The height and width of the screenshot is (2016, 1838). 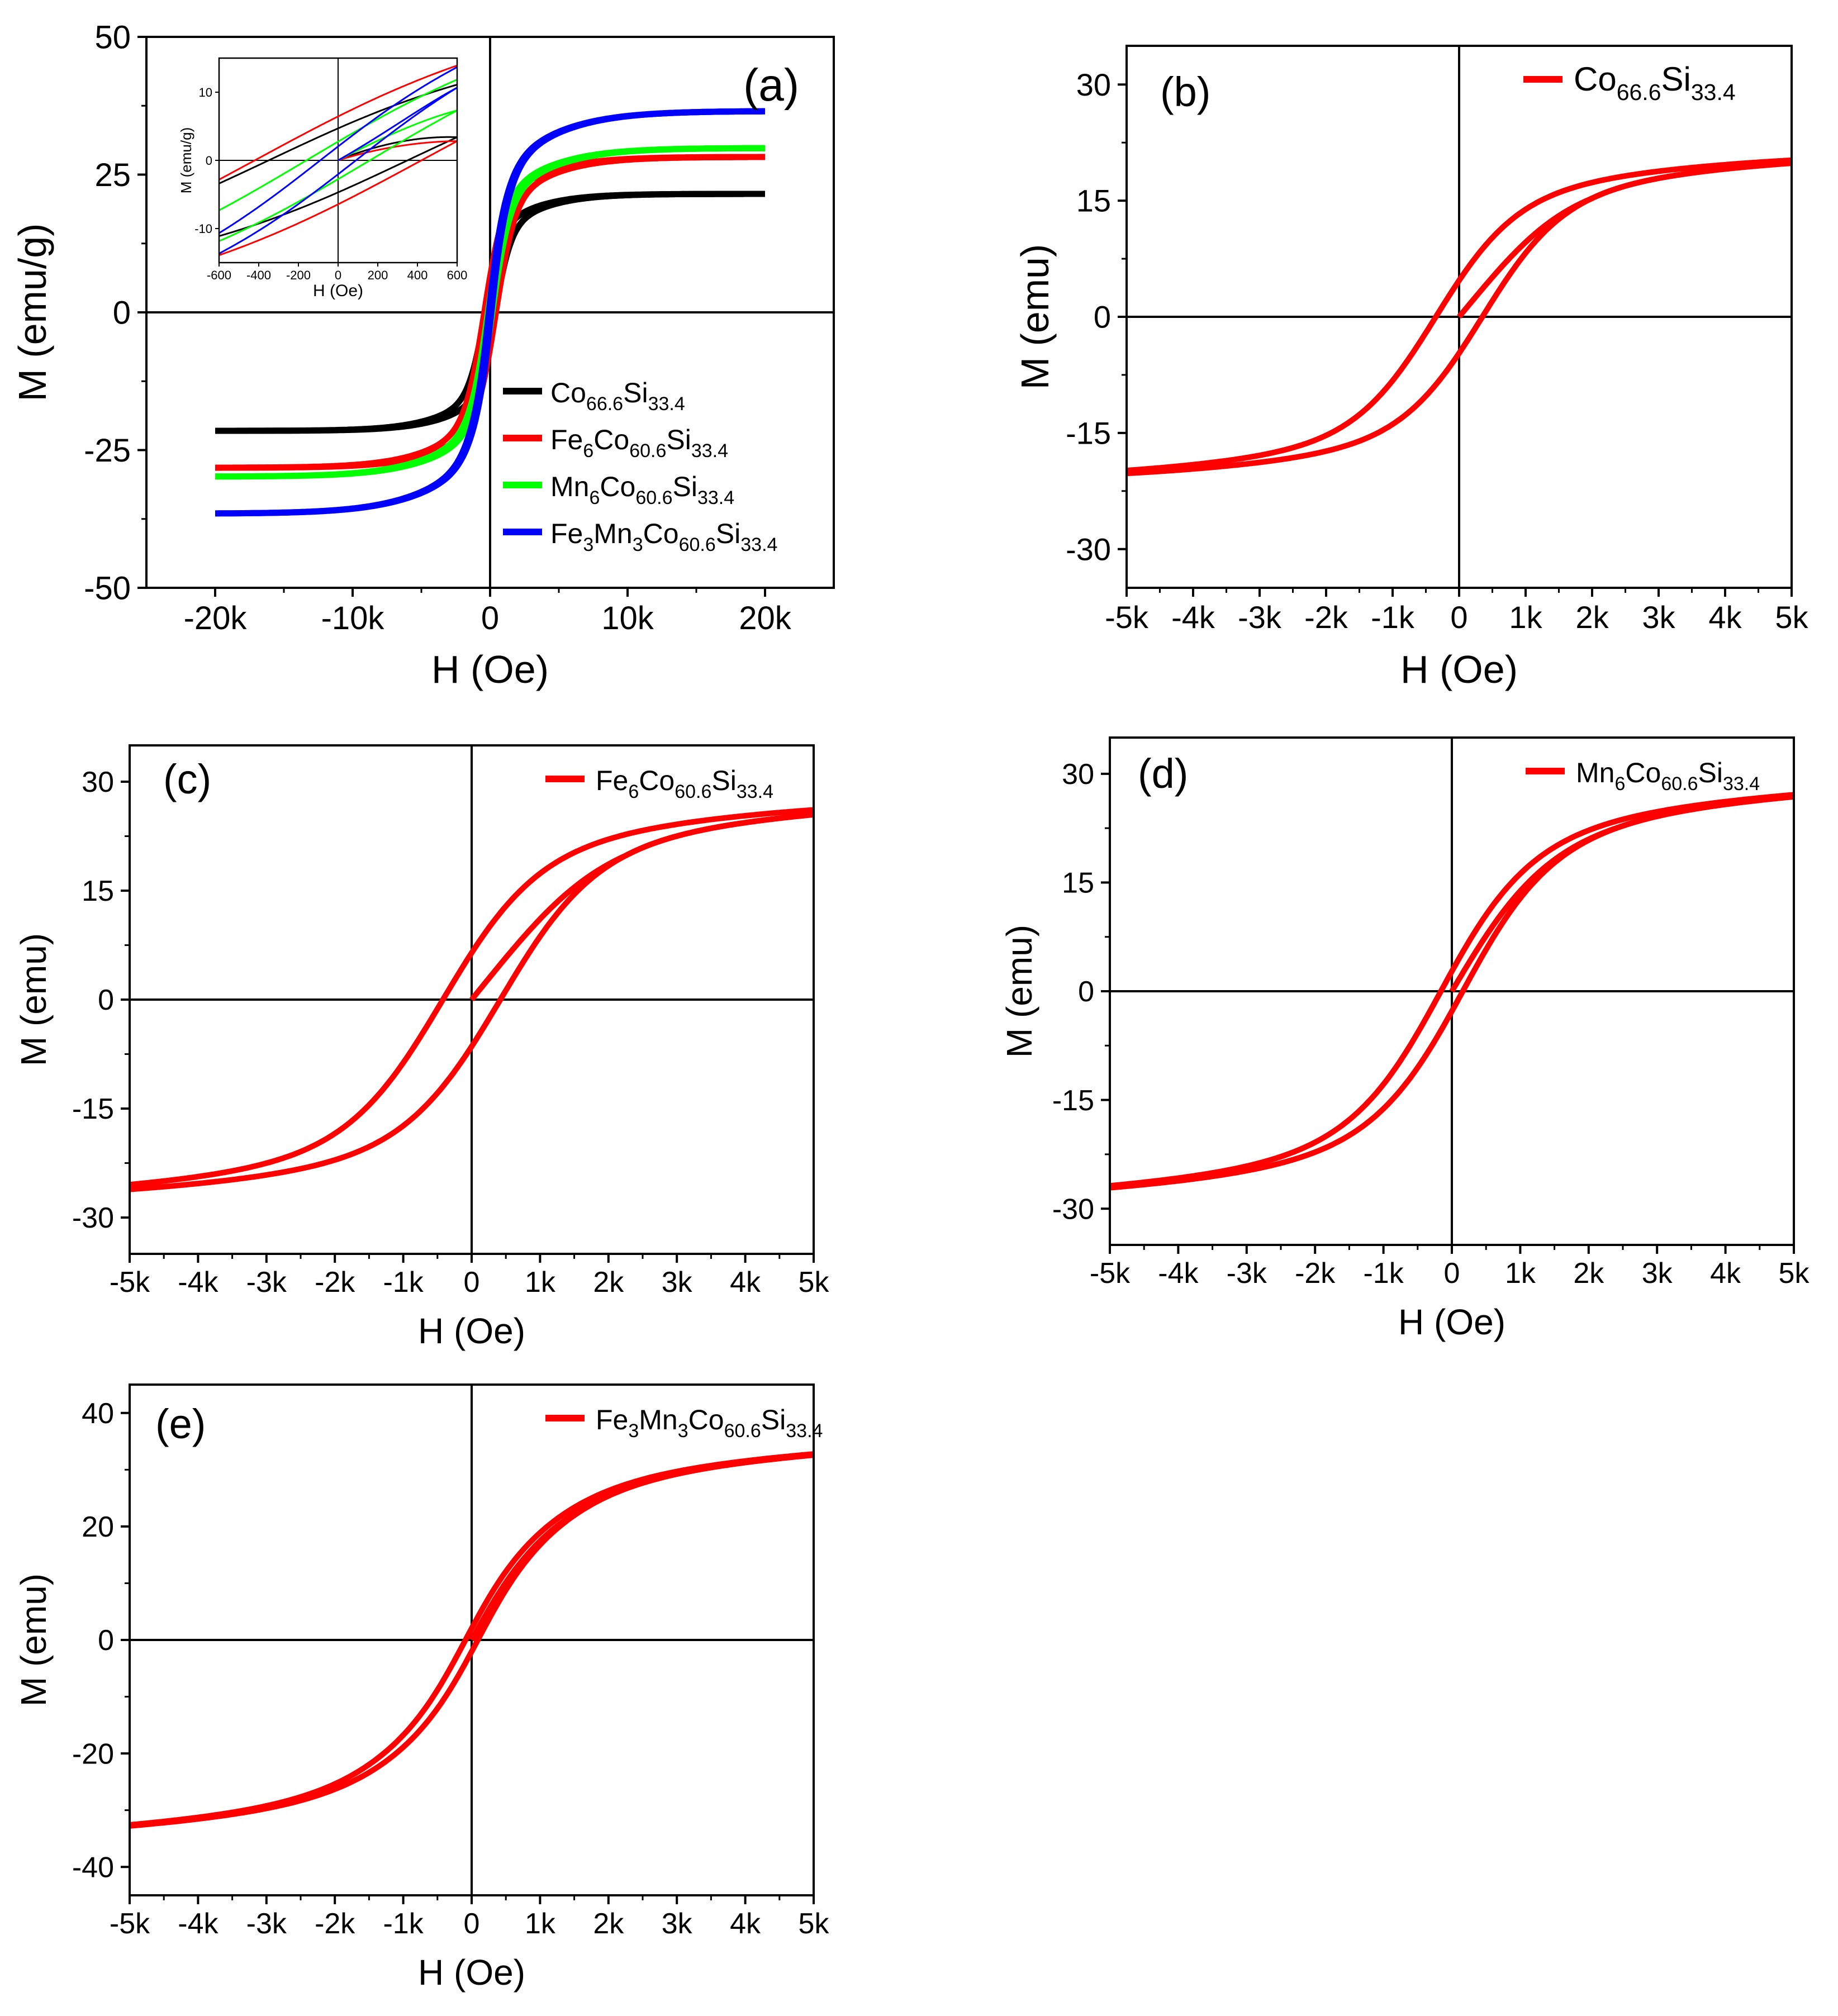 I want to click on x-tick-label: 0, so click(x=1458, y=617).